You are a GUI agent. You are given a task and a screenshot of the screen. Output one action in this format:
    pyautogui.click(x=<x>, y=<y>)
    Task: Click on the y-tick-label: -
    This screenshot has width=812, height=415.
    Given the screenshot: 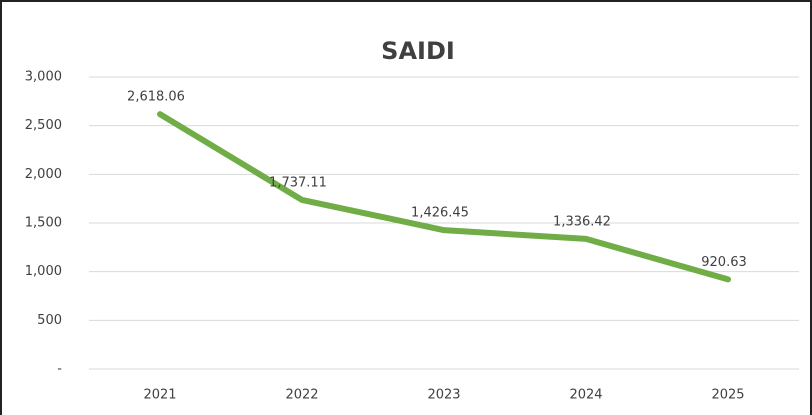 What is the action you would take?
    pyautogui.click(x=59, y=369)
    